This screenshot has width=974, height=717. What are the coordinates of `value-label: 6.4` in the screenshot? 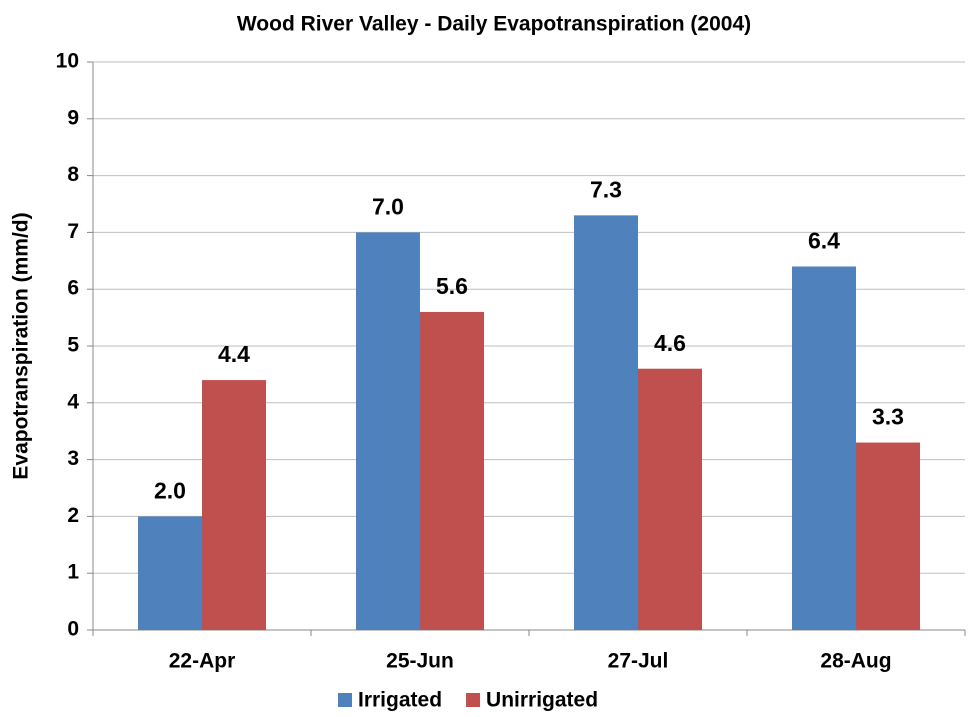 It's located at (824, 241).